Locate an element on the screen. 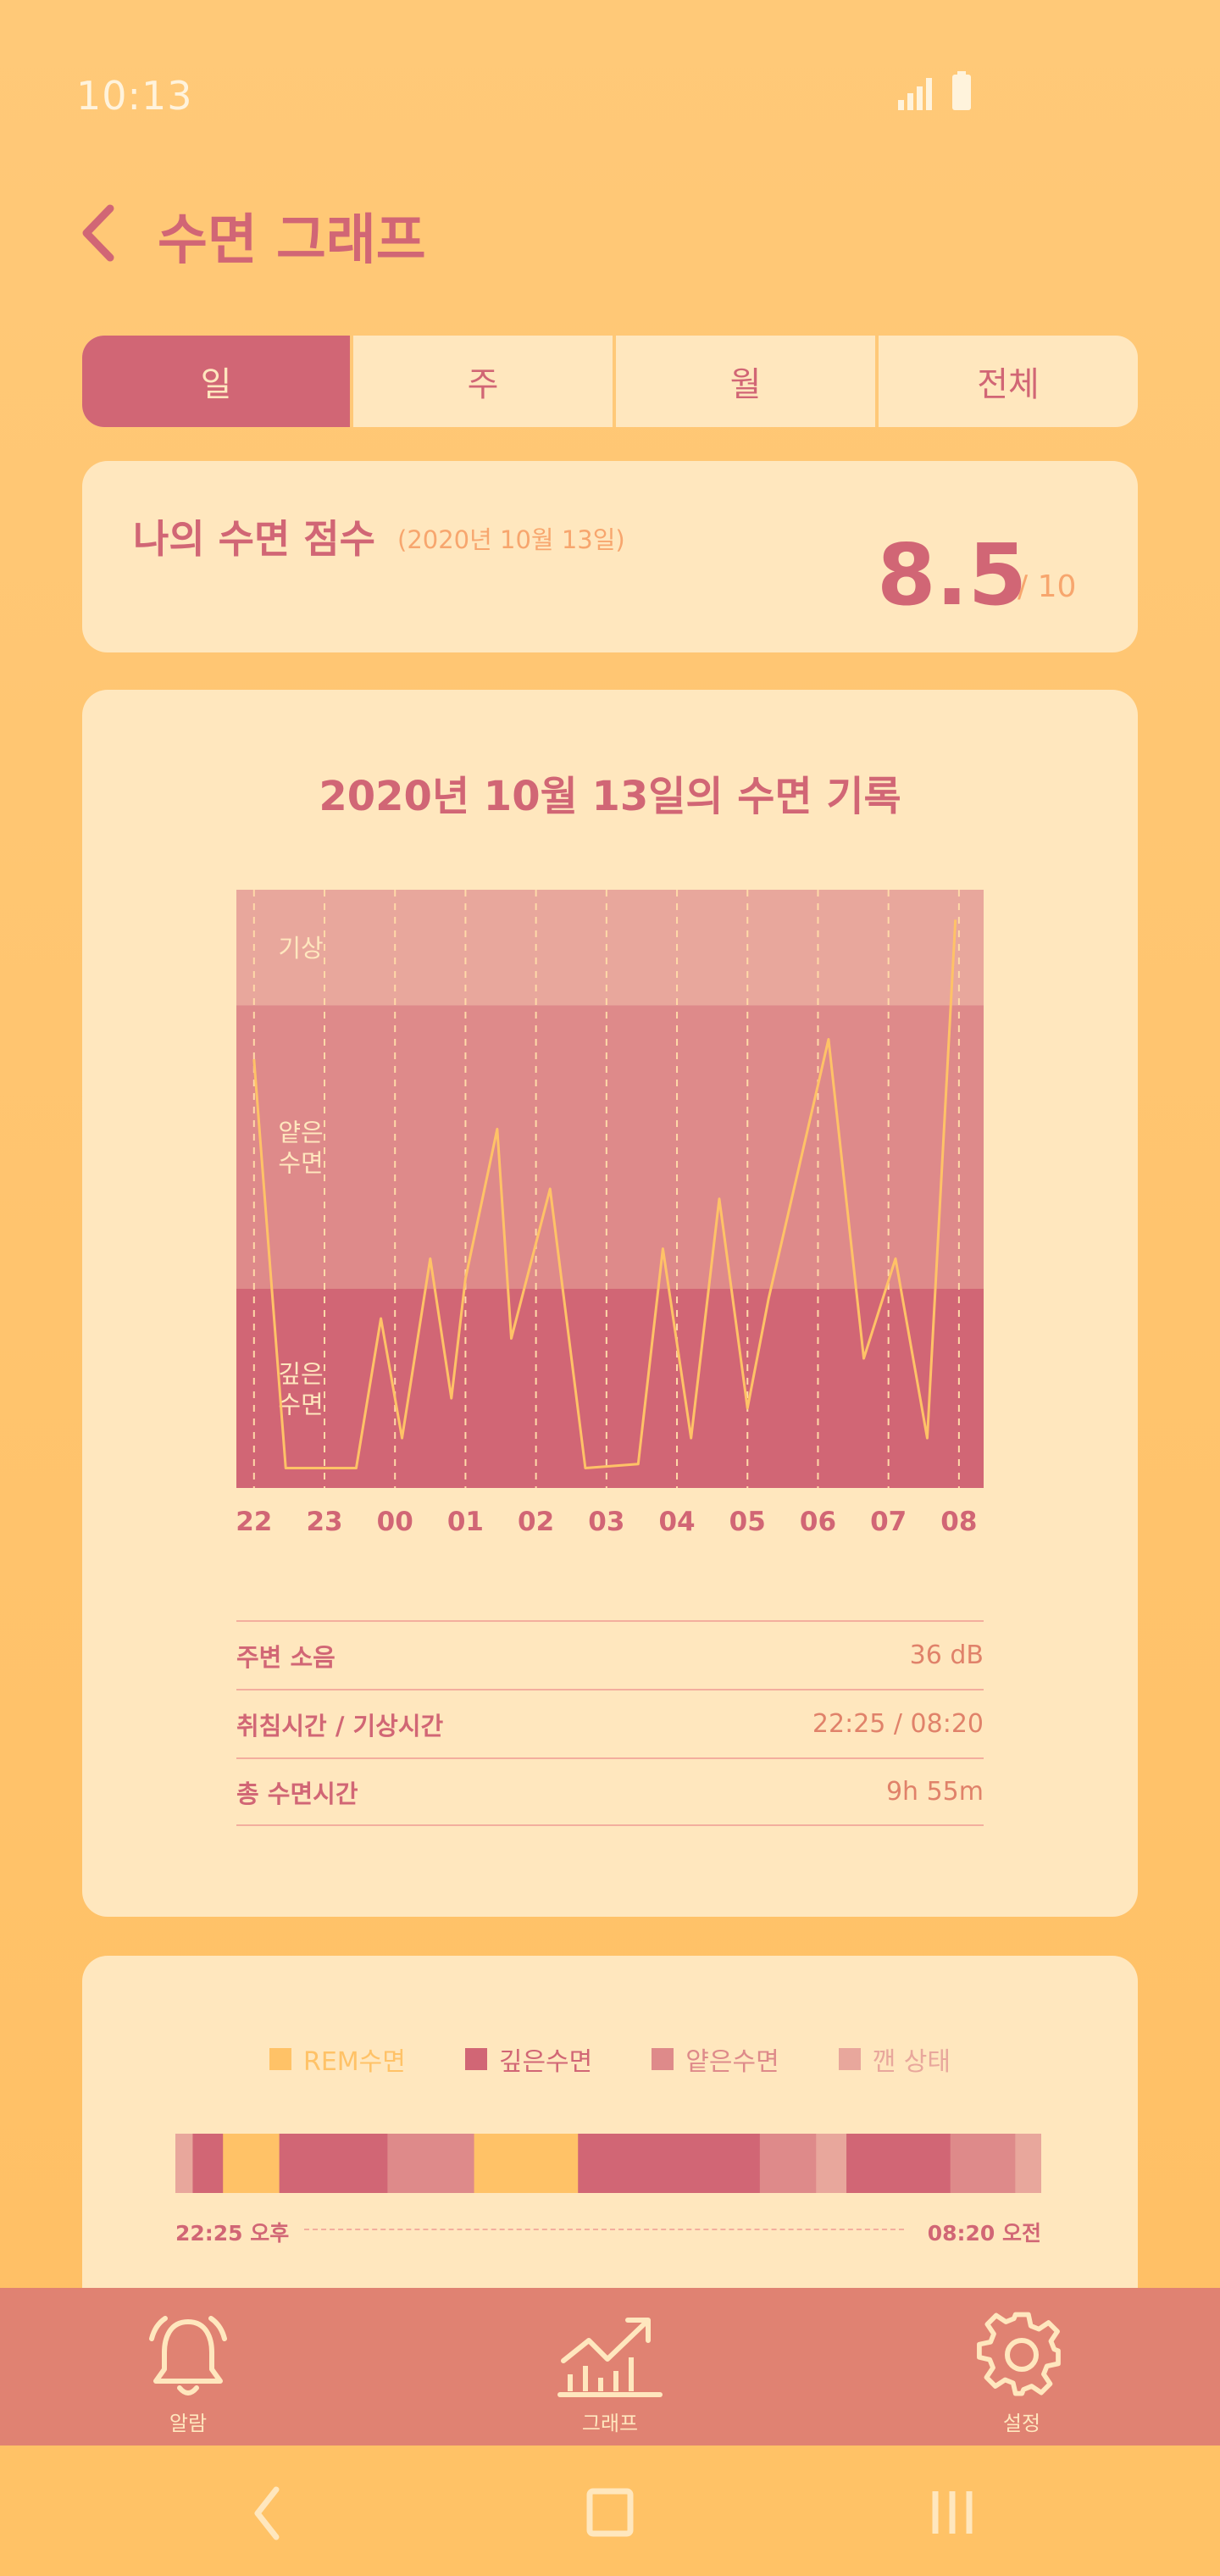 The image size is (1220, 2576). period-tabs: 일 주 월 전체 is located at coordinates (610, 381).